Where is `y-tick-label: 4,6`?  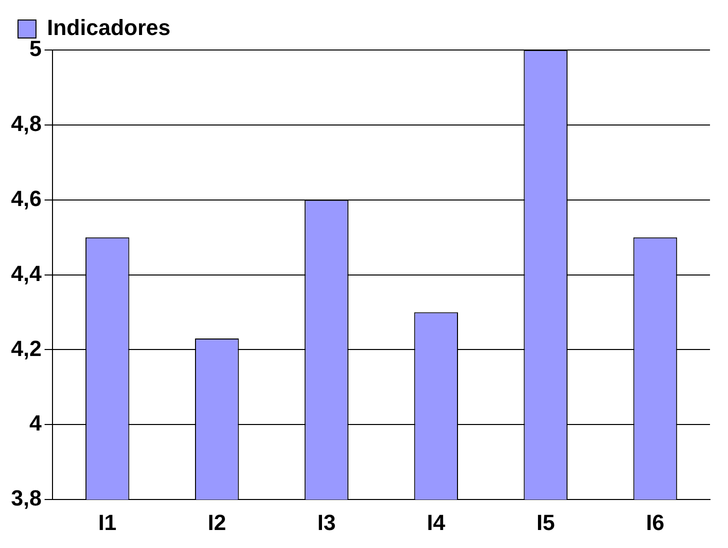
y-tick-label: 4,6 is located at coordinates (26, 198).